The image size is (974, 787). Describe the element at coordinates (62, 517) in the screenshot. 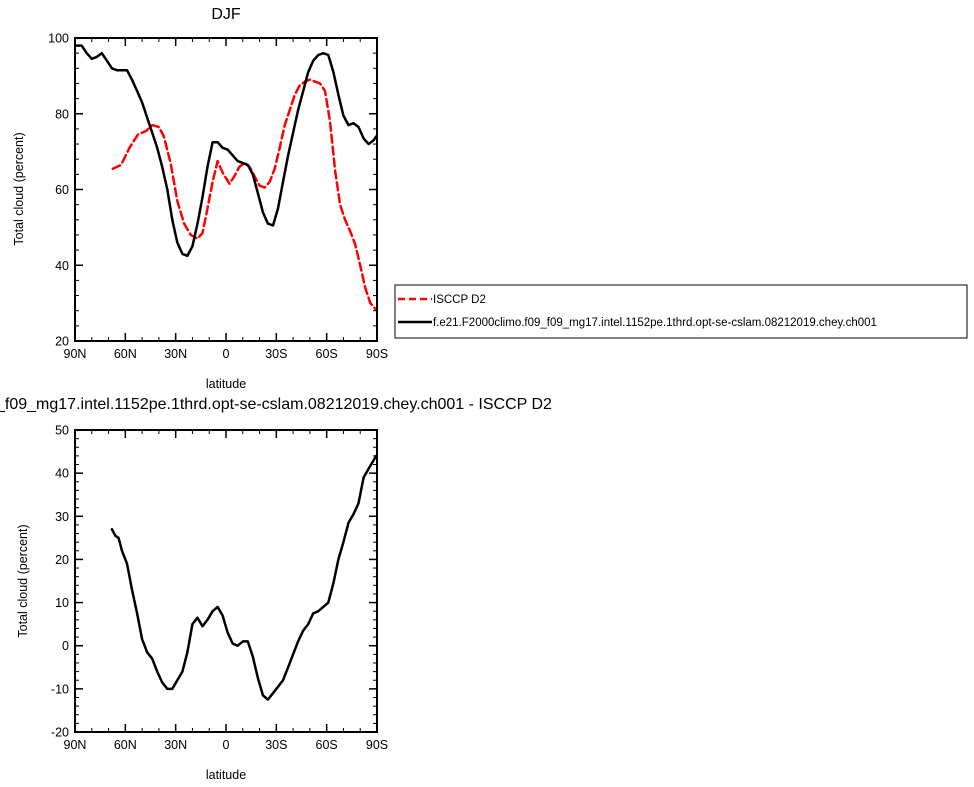

I see `y-tick-label: 30` at that location.